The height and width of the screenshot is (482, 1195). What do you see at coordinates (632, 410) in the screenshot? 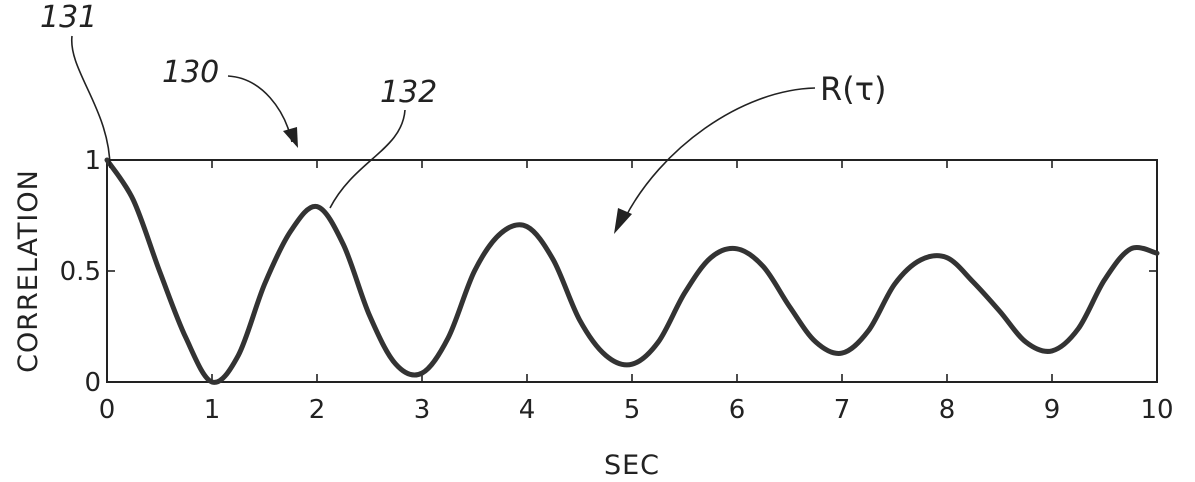
I see `x-tick-label-5: 5` at bounding box center [632, 410].